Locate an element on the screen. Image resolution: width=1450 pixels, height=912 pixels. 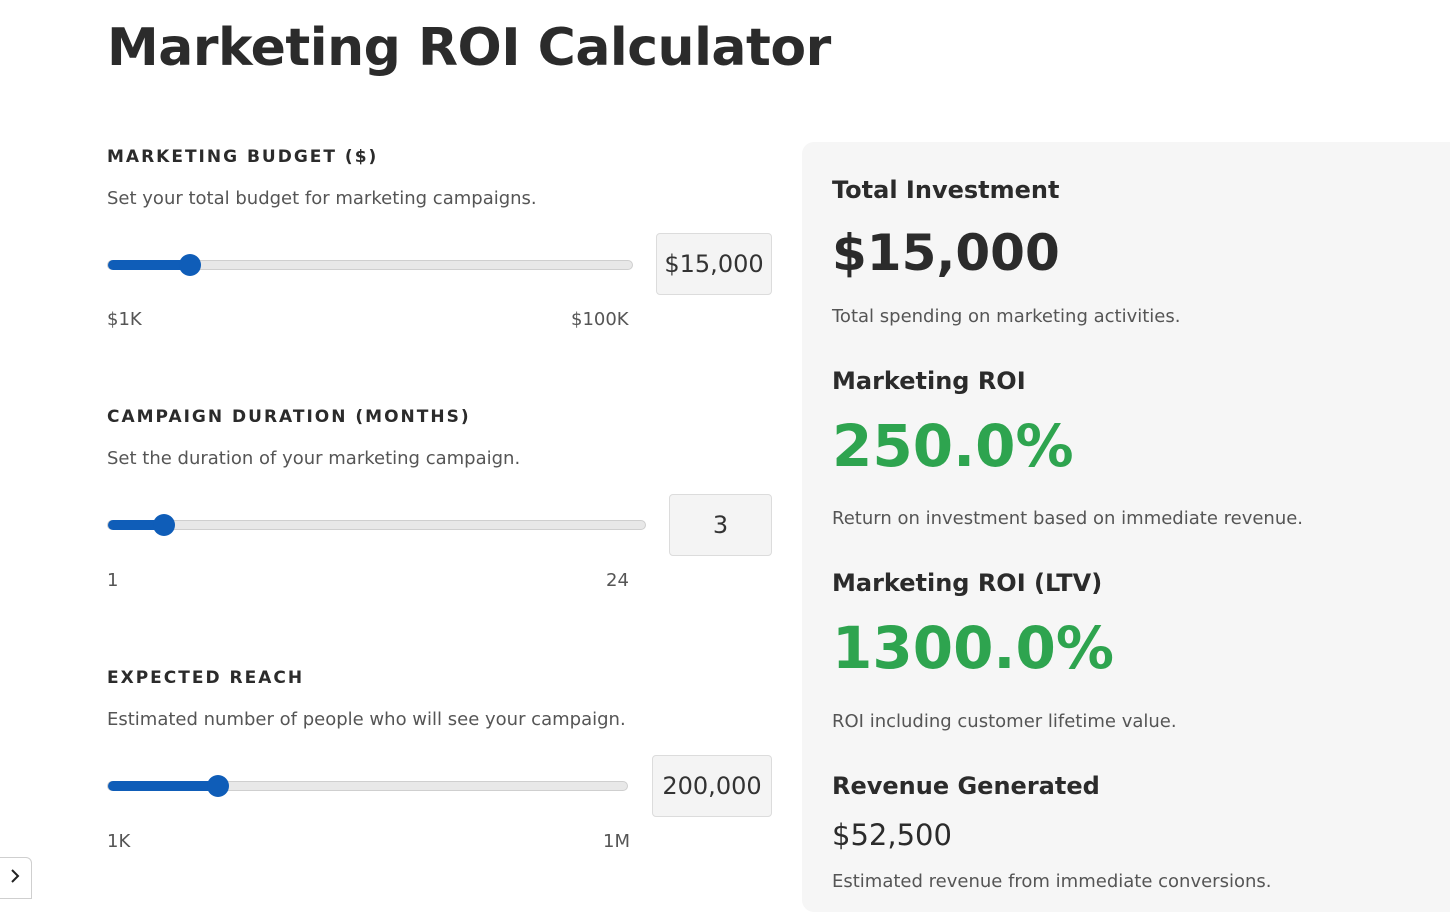
budget-label: MARKETING BUDGET ($) is located at coordinates (243, 157).